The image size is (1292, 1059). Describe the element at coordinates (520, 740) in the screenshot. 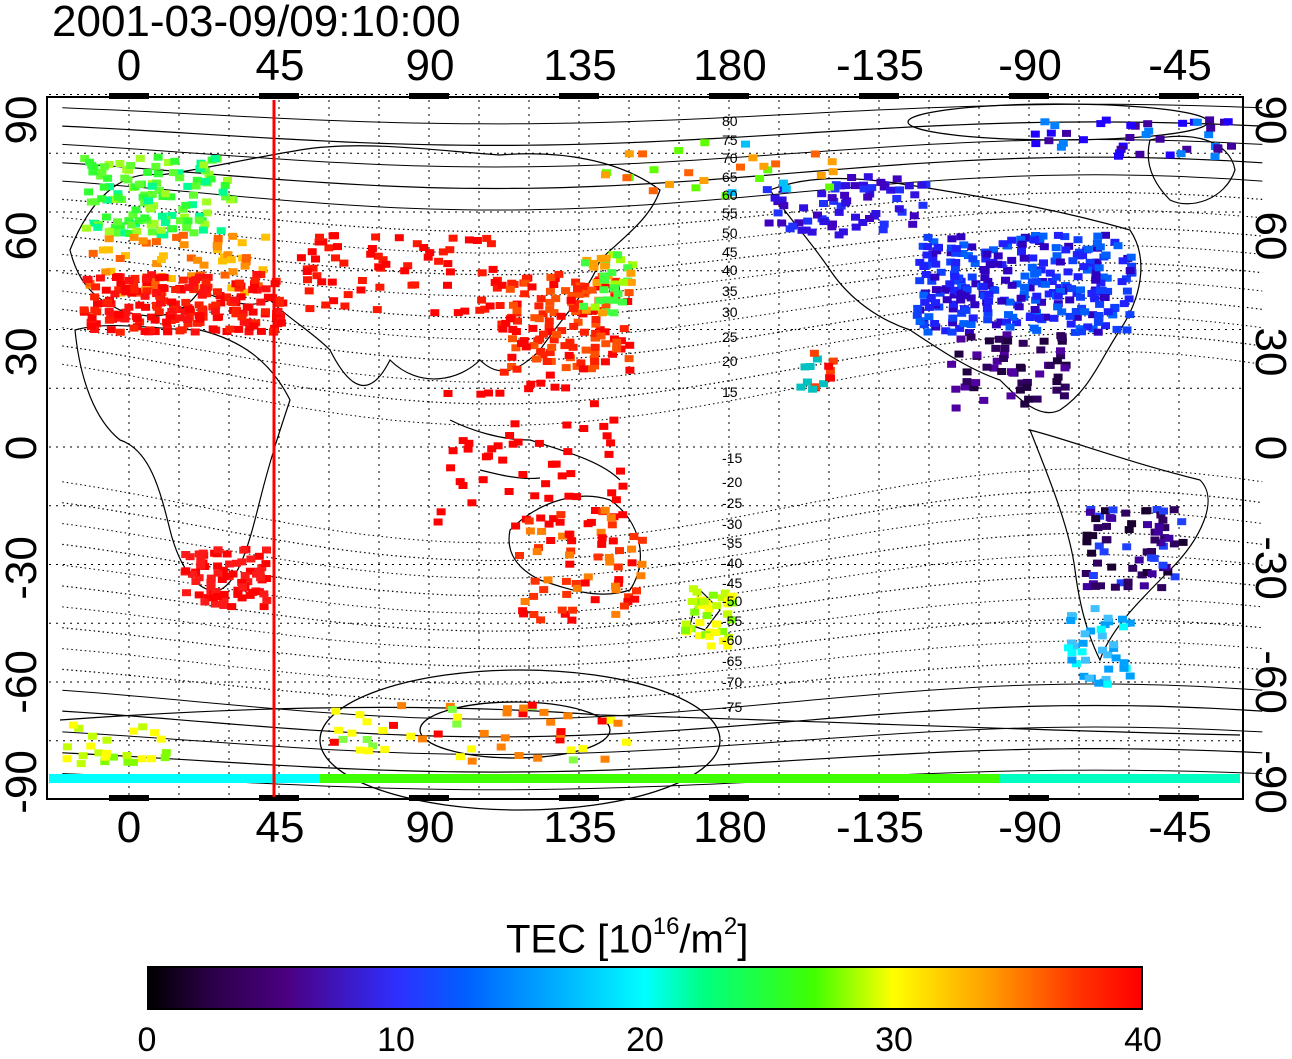

I see `contour-oval` at that location.